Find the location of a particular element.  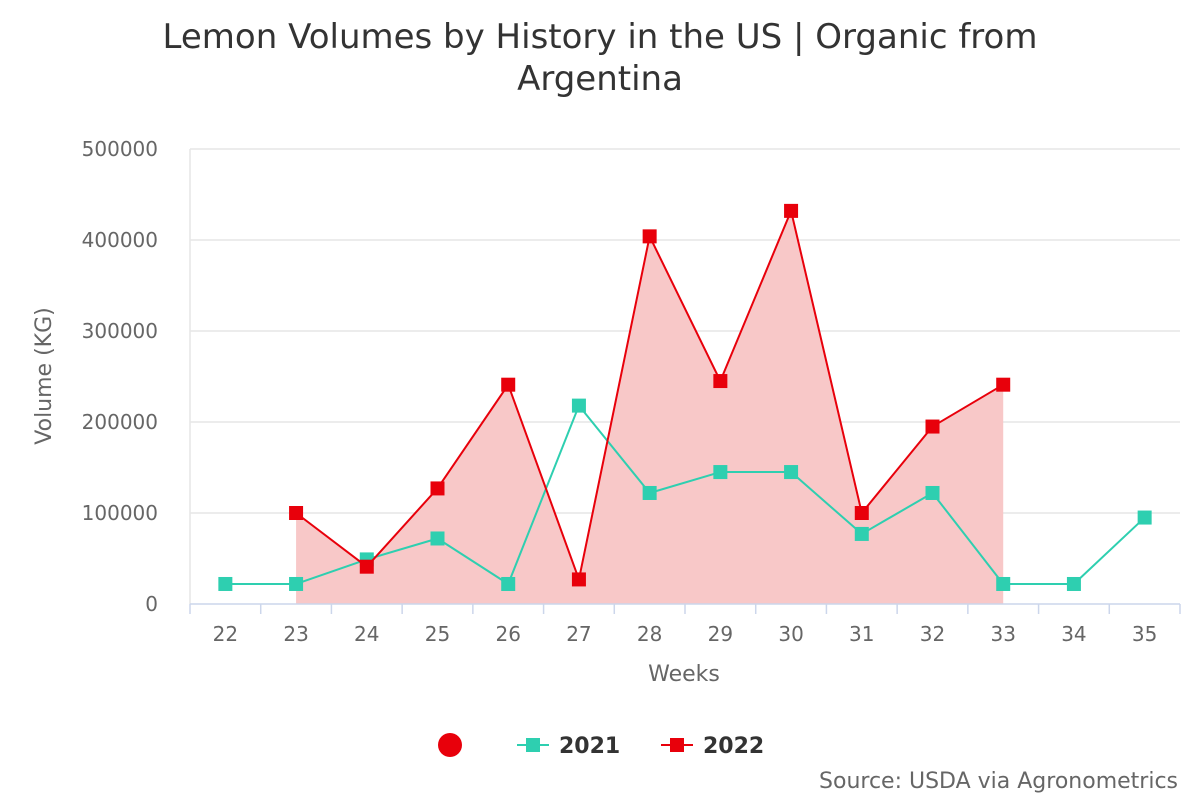

x-tick-label: 33 is located at coordinates (1002, 634).